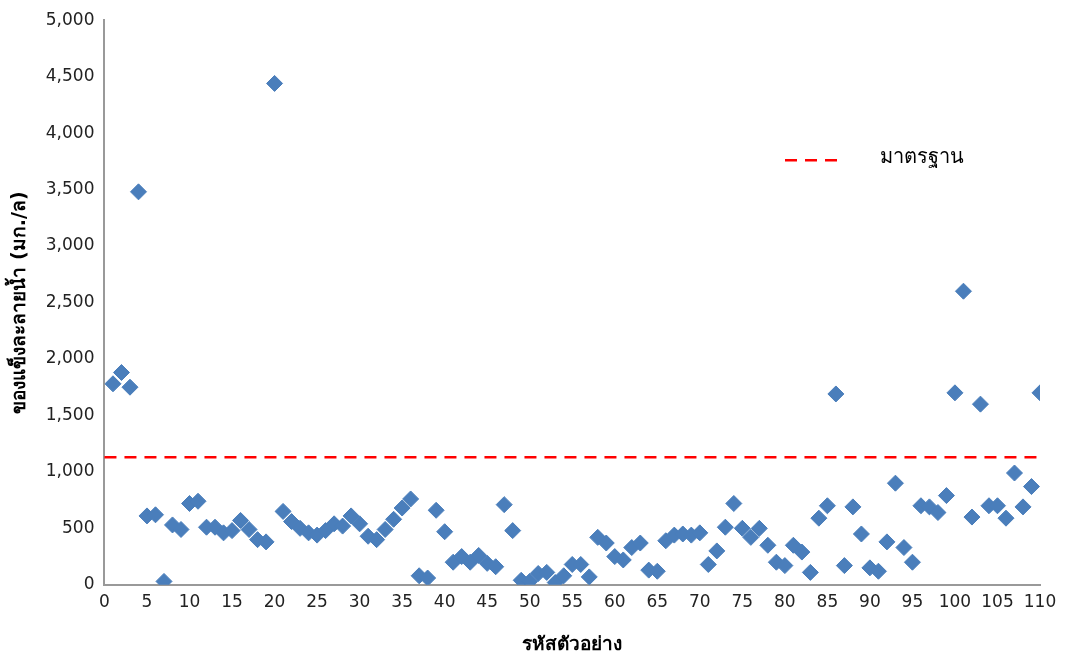 This screenshot has height=665, width=1065. What do you see at coordinates (89, 583) in the screenshot?
I see `y-tick-label: 0` at bounding box center [89, 583].